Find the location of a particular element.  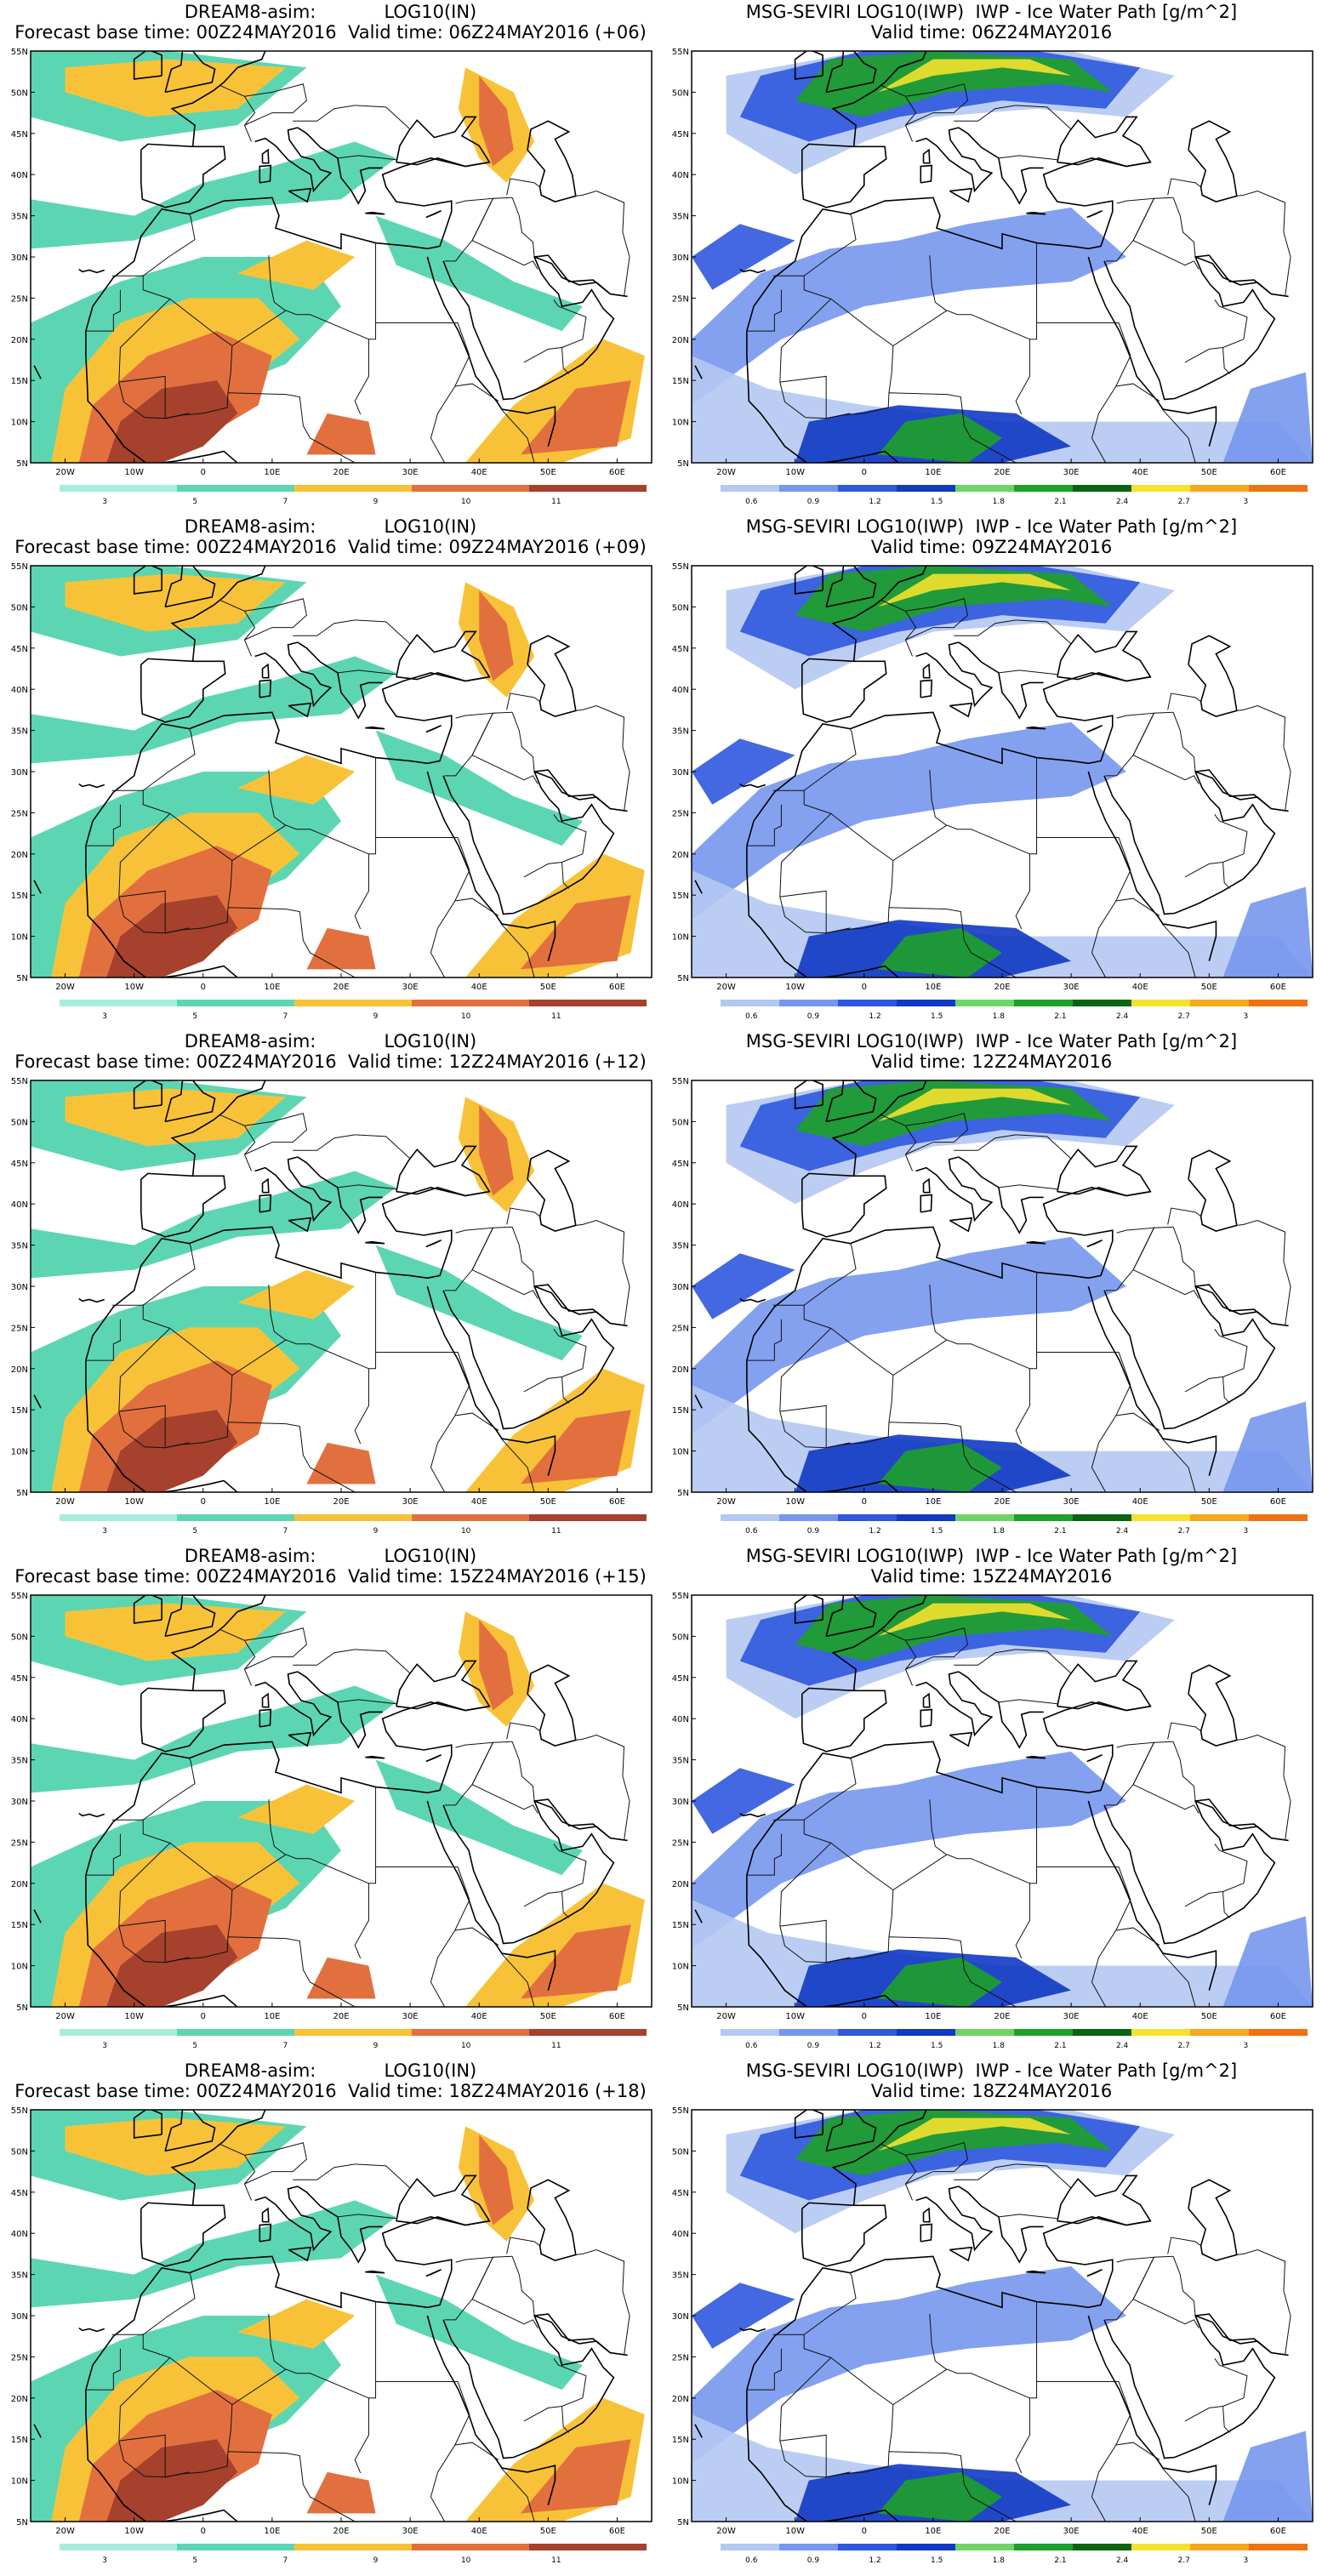

map-field is located at coordinates (341, 771).